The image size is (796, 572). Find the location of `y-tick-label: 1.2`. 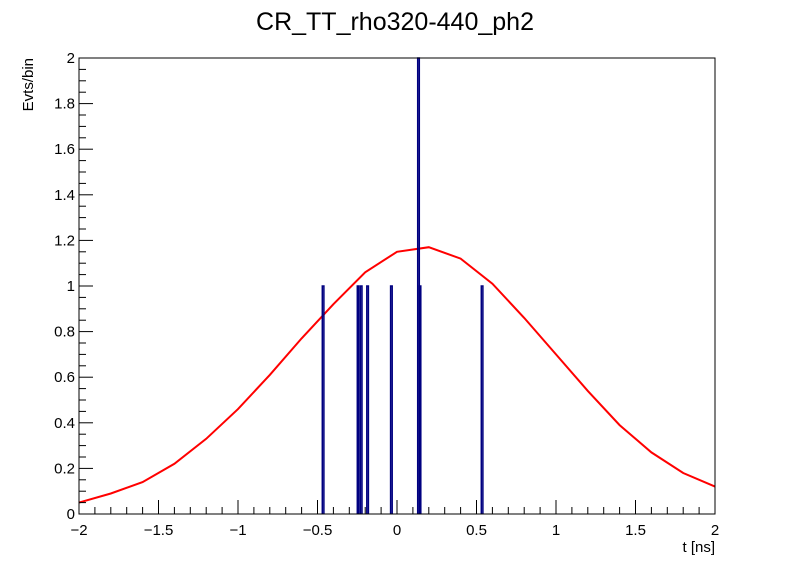

y-tick-label: 1.2 is located at coordinates (64, 240).